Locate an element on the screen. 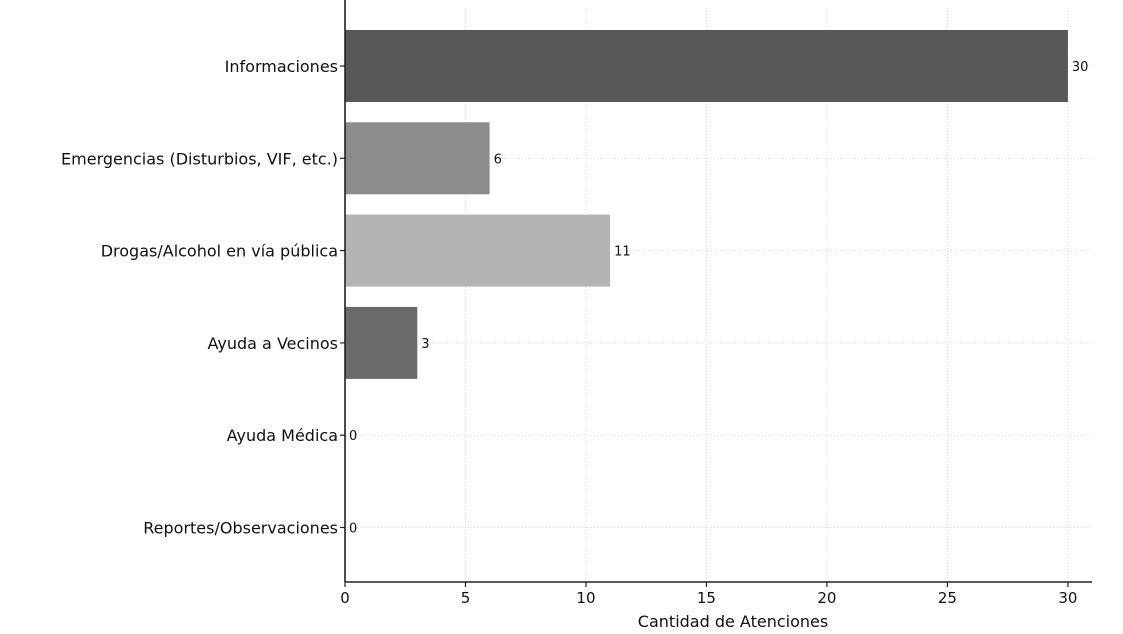 The height and width of the screenshot is (634, 1123). x-tick-label: 0 is located at coordinates (345, 598).